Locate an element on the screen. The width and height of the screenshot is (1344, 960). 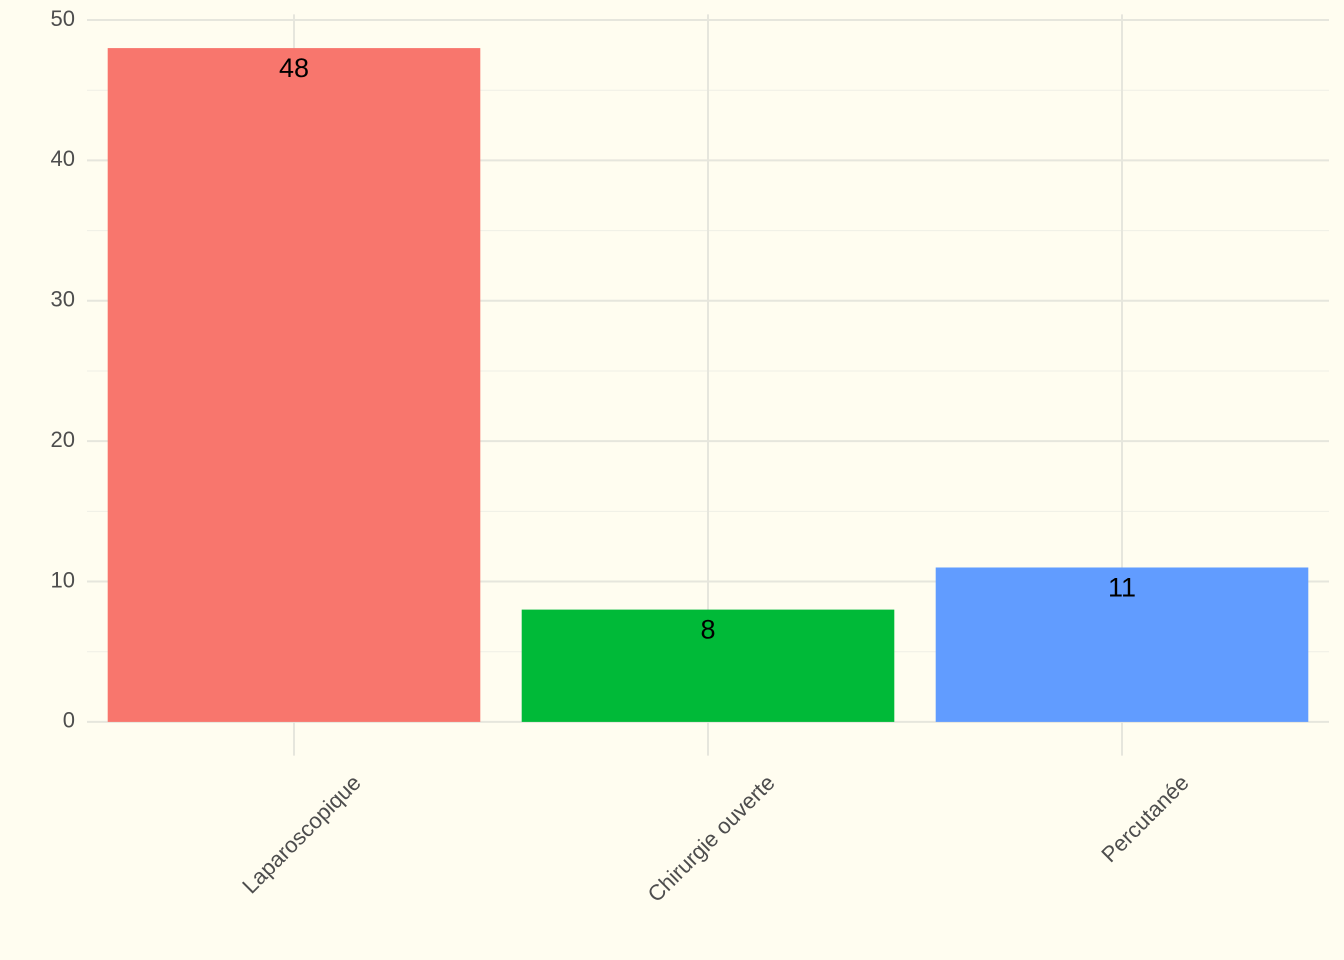
value-label: 48 is located at coordinates (294, 68).